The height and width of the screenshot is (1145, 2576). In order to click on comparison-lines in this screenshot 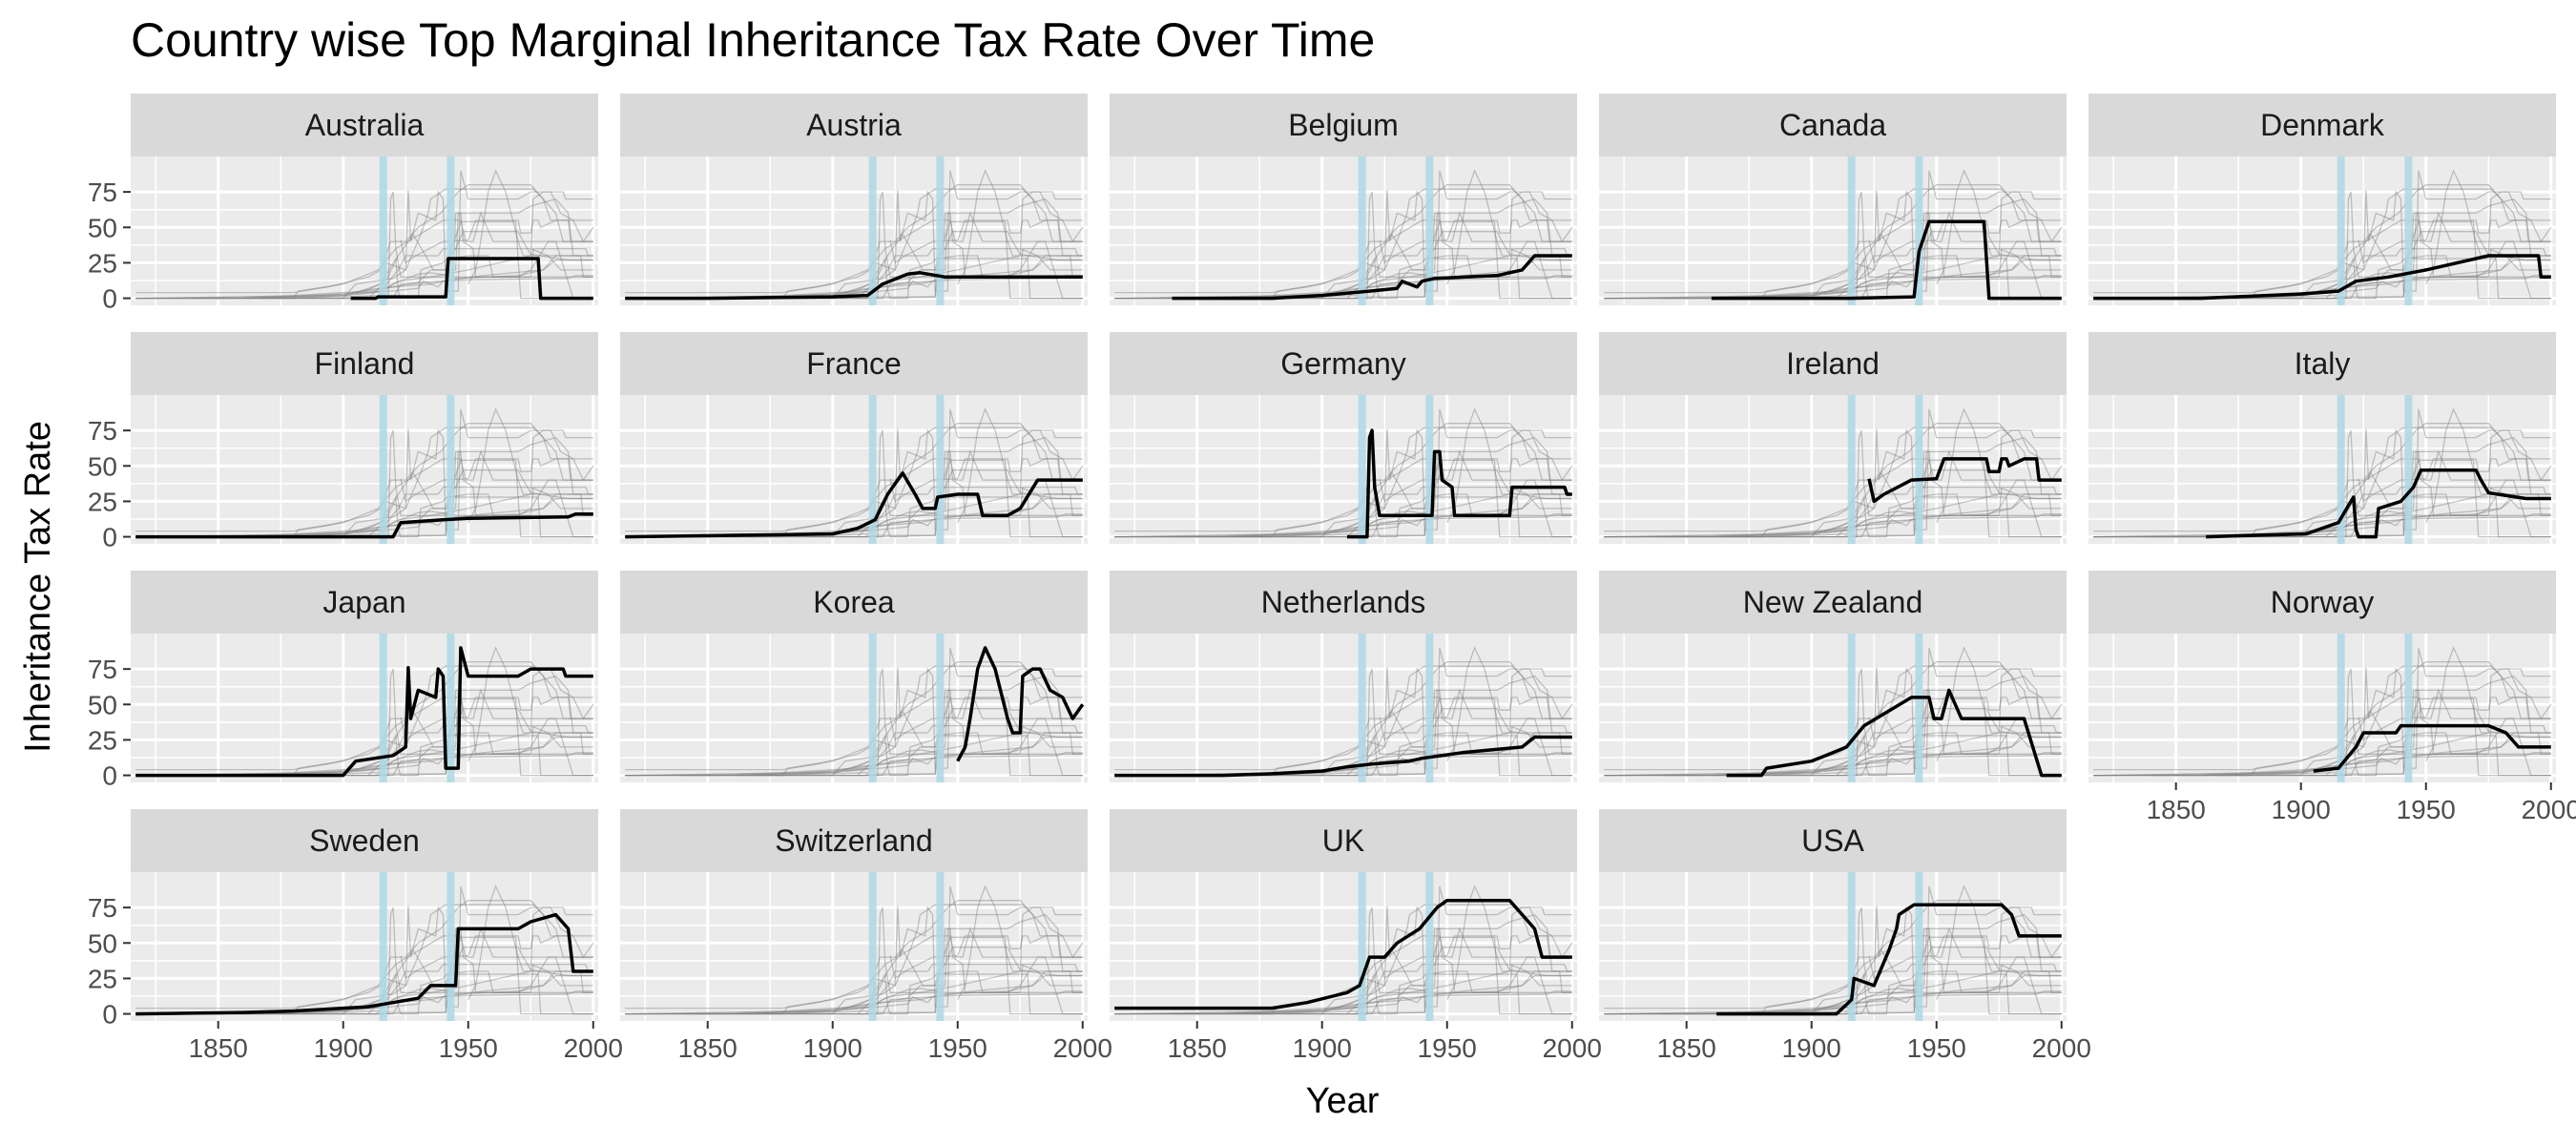, I will do `click(364, 472)`.